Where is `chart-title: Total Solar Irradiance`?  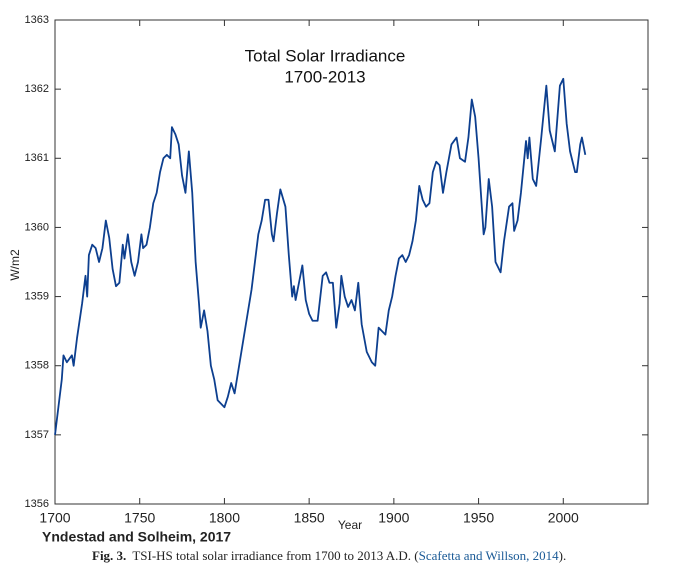 chart-title: Total Solar Irradiance is located at coordinates (325, 55).